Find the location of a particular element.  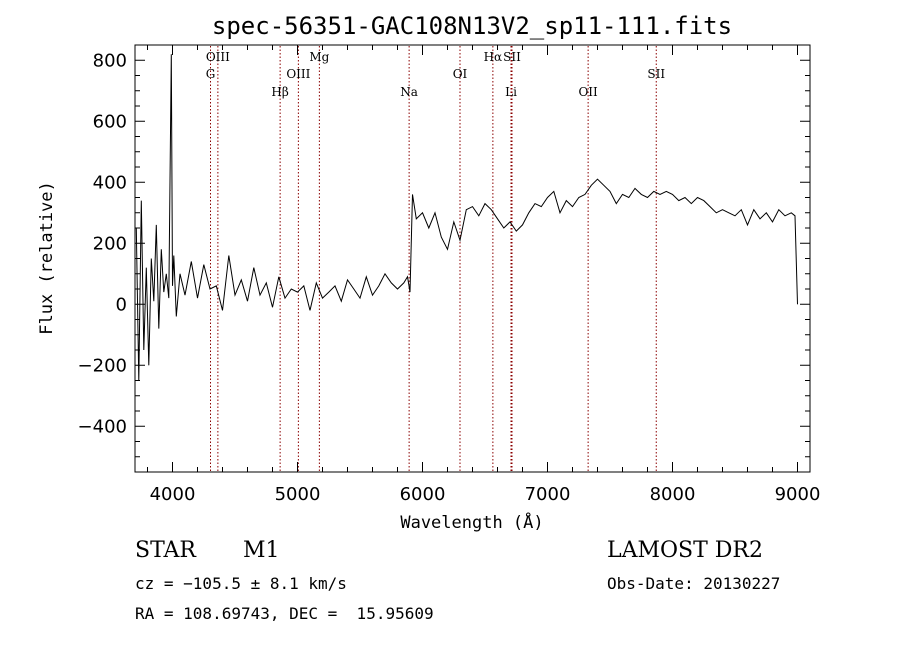

x-tick-label: 4000 is located at coordinates (173, 494).